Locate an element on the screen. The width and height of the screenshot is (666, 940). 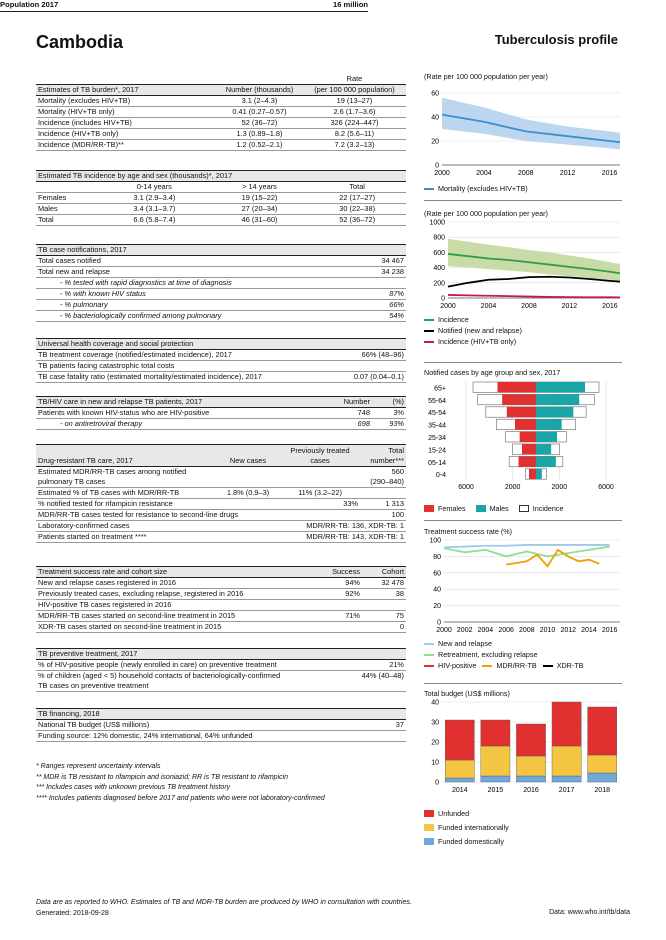
rate-header-2: (per 100 000 population) is located at coordinates (354, 90).